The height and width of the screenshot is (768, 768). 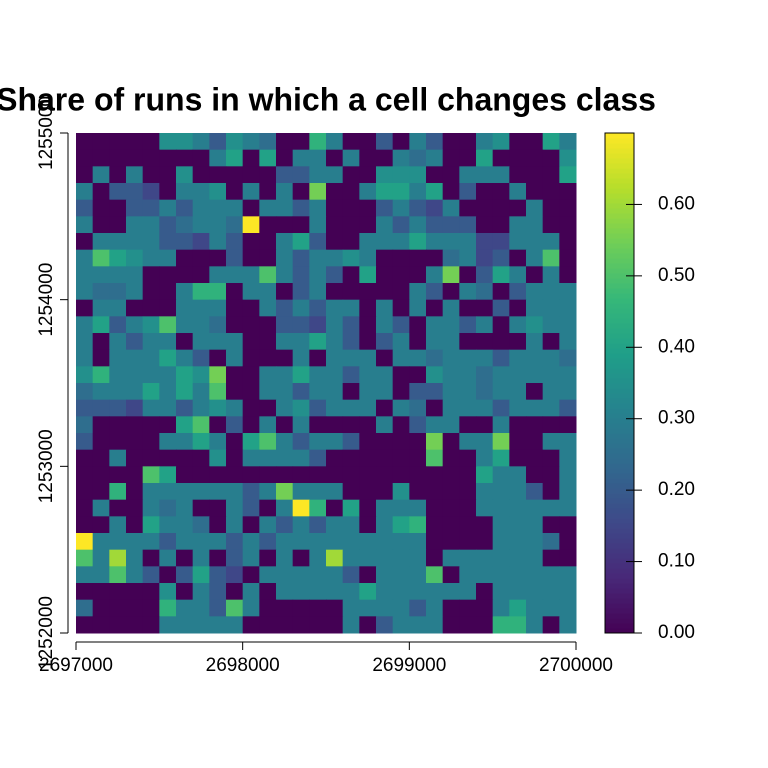 I want to click on y-tick-label: 1255000, so click(x=46, y=133).